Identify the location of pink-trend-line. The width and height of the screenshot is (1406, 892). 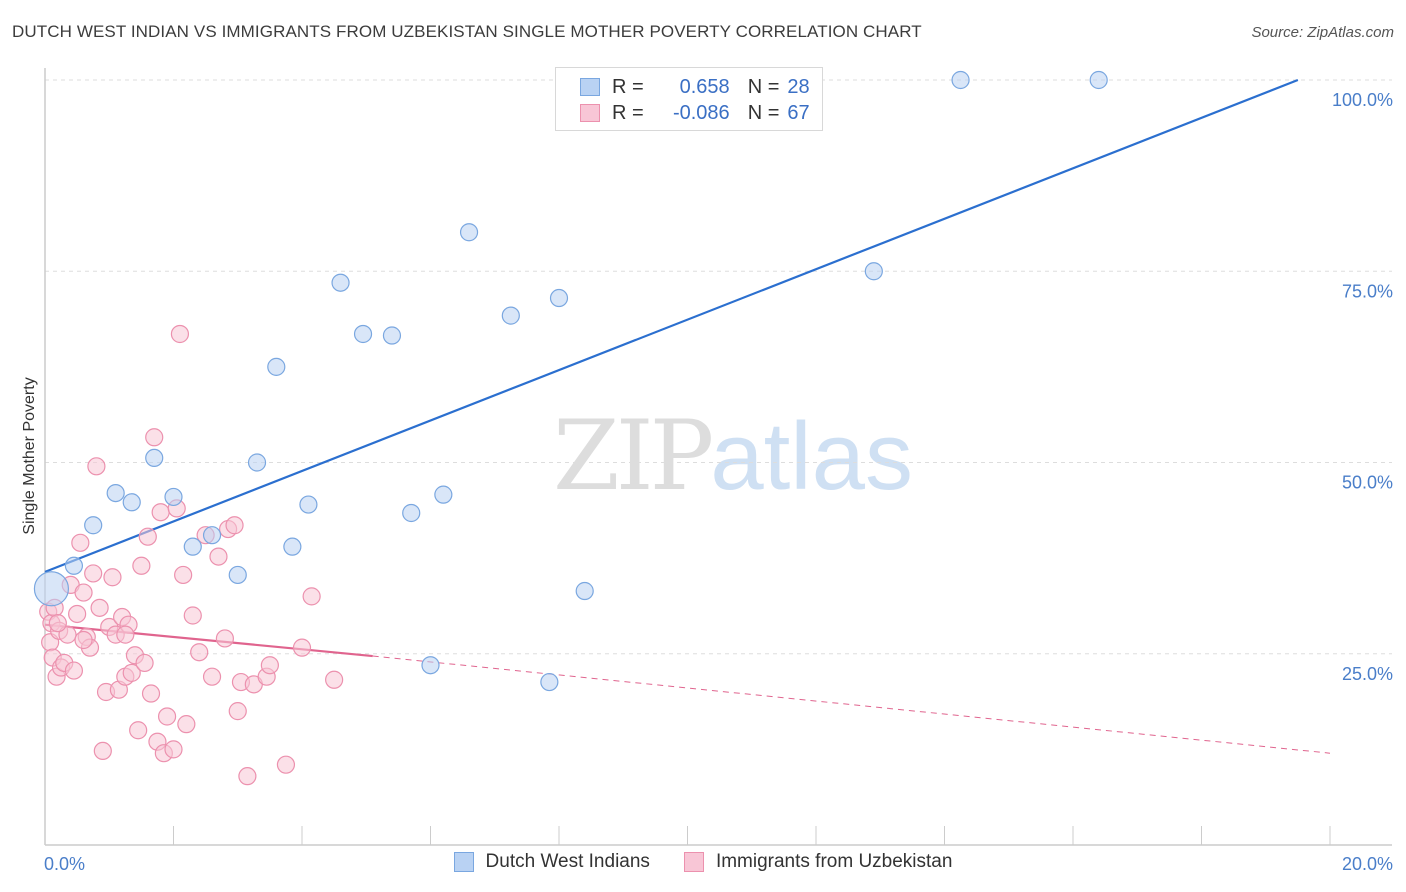
(208, 640).